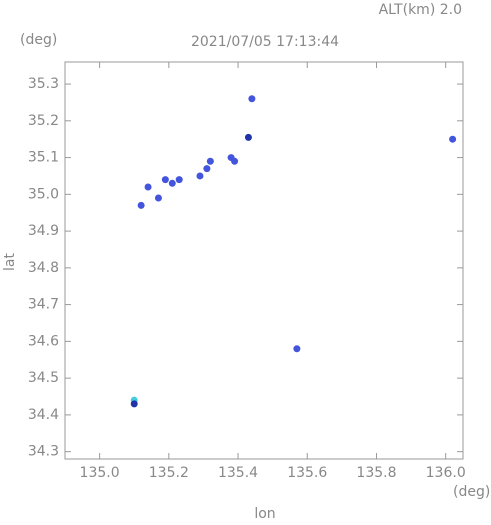 This screenshot has height=525, width=491. I want to click on y-tick-label: 35.2, so click(43, 121).